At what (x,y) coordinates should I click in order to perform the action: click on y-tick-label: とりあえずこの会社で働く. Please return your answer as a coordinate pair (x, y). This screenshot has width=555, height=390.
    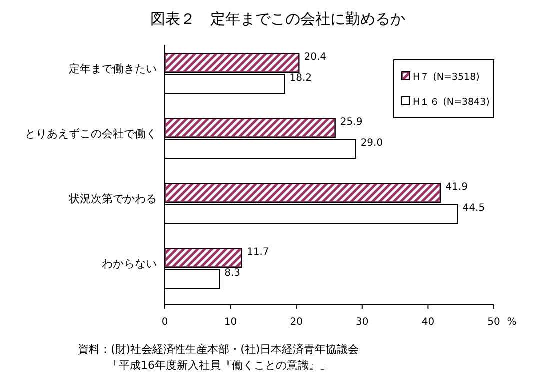
    Looking at the image, I should click on (91, 134).